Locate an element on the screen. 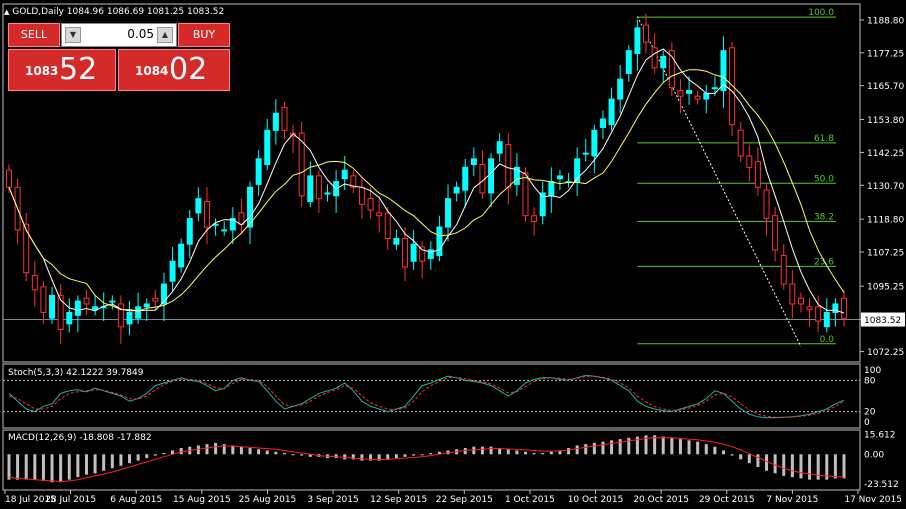  sell-button: SELL is located at coordinates (34, 35).